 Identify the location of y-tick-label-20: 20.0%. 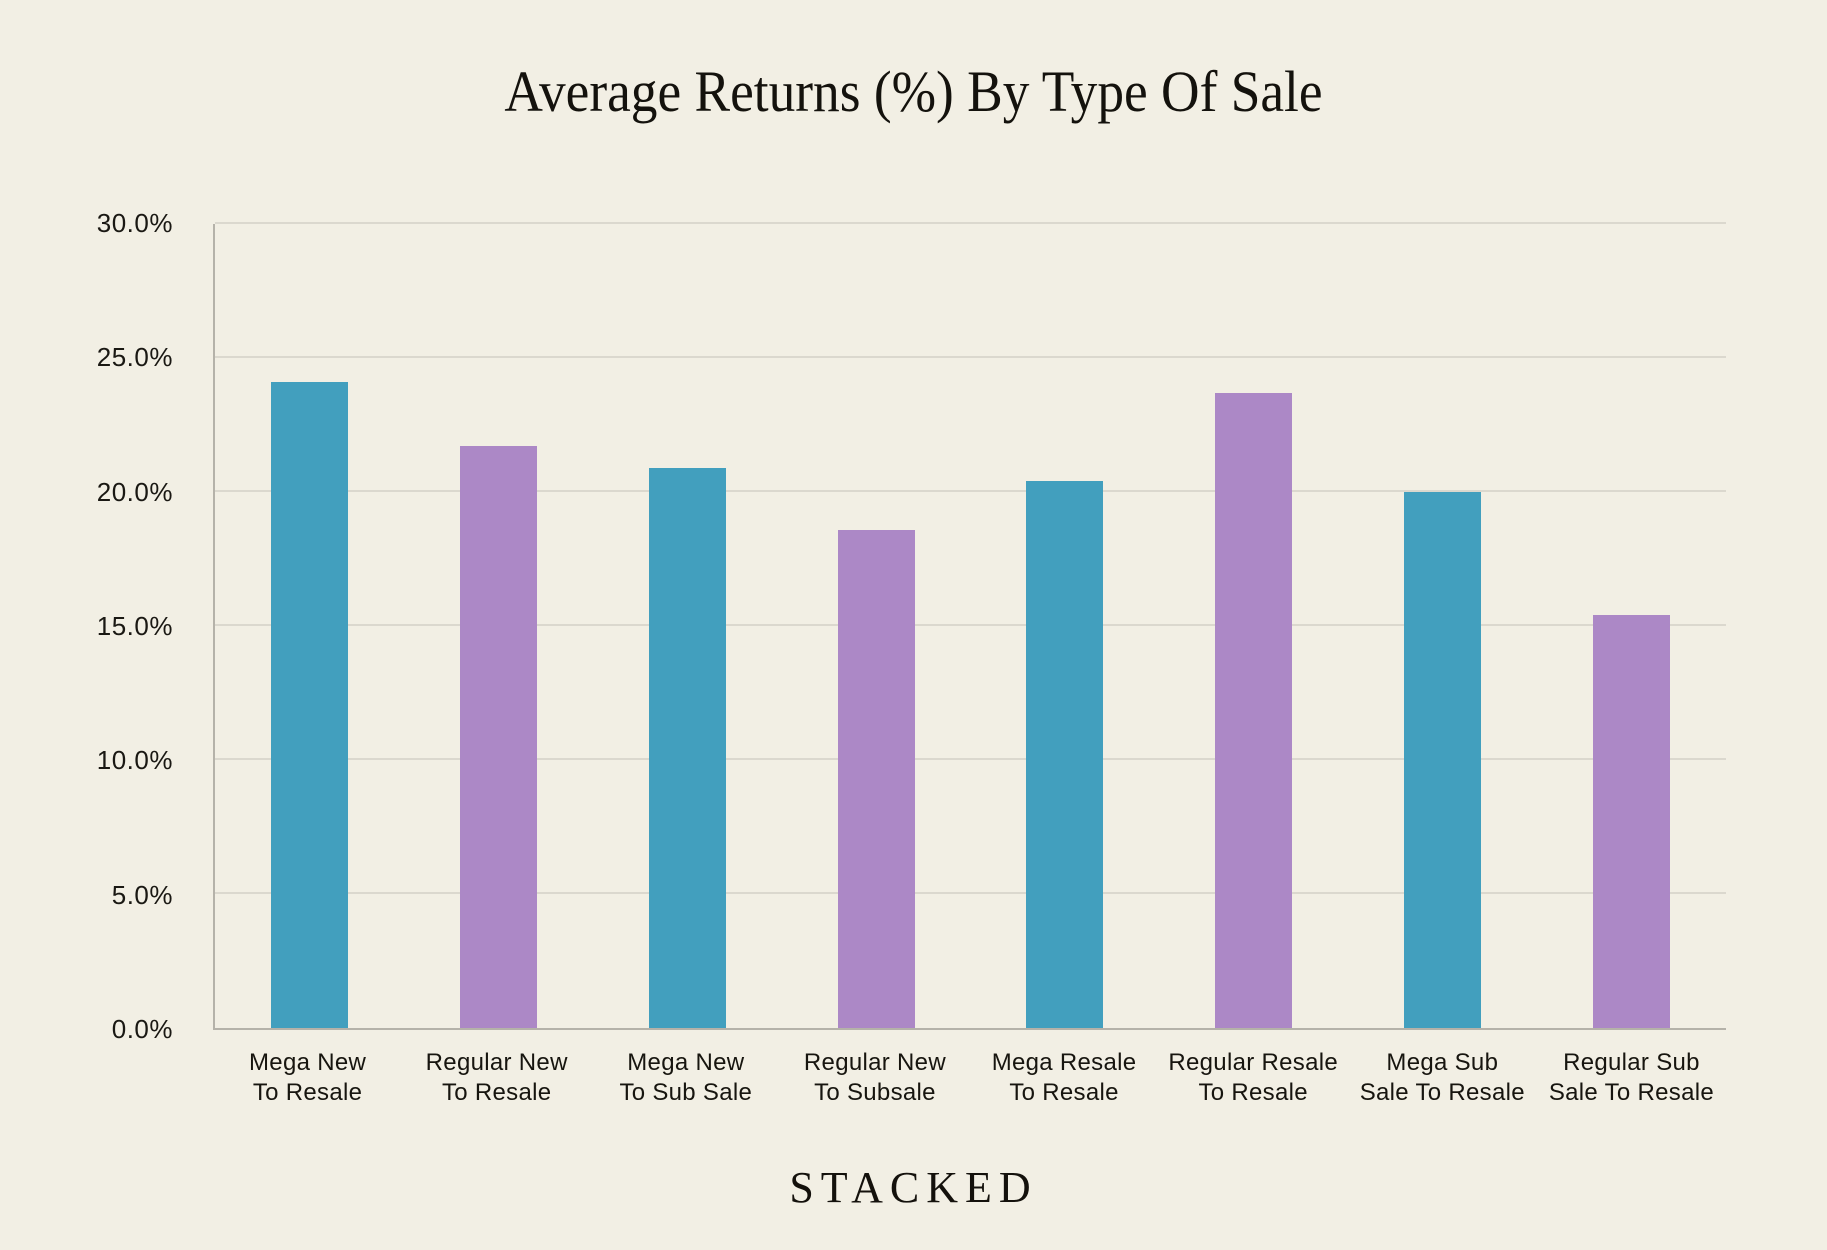
(134, 491).